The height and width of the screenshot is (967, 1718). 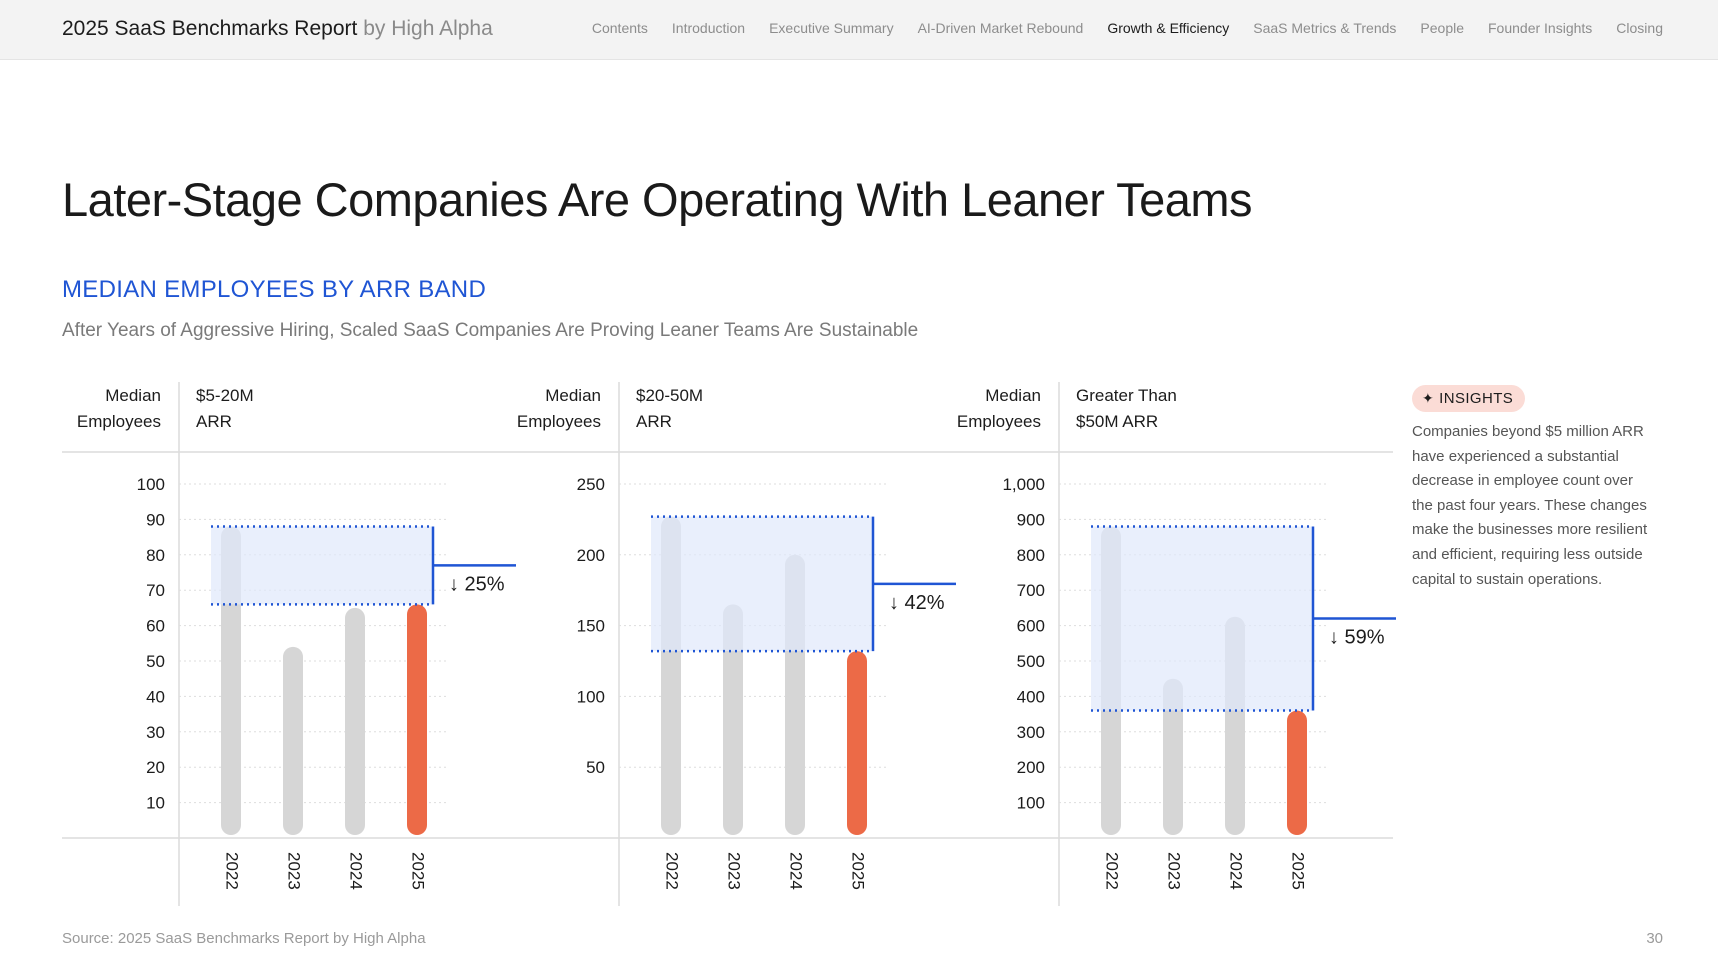 What do you see at coordinates (155, 555) in the screenshot?
I see `y-tick-label: 80` at bounding box center [155, 555].